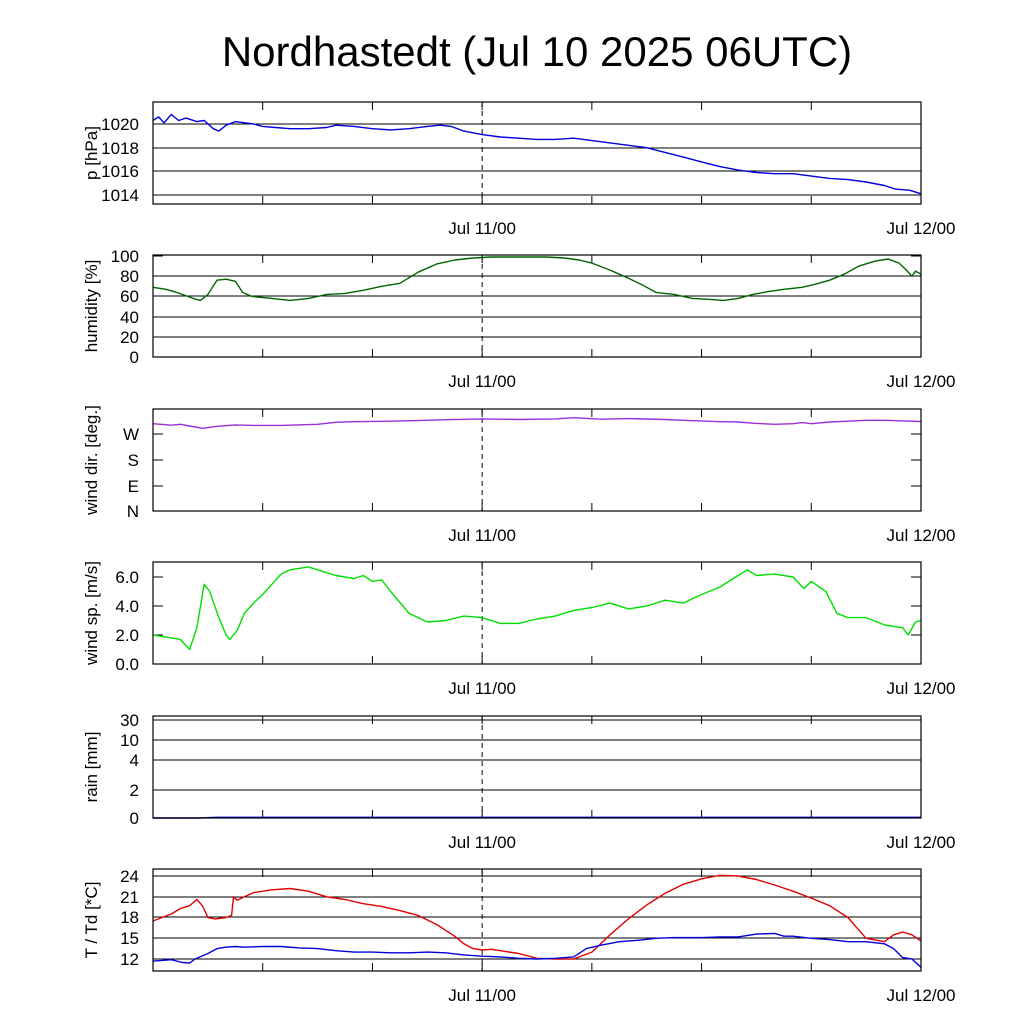 The height and width of the screenshot is (1024, 1024). Describe the element at coordinates (127, 606) in the screenshot. I see `y-tick-label: 4.0` at that location.